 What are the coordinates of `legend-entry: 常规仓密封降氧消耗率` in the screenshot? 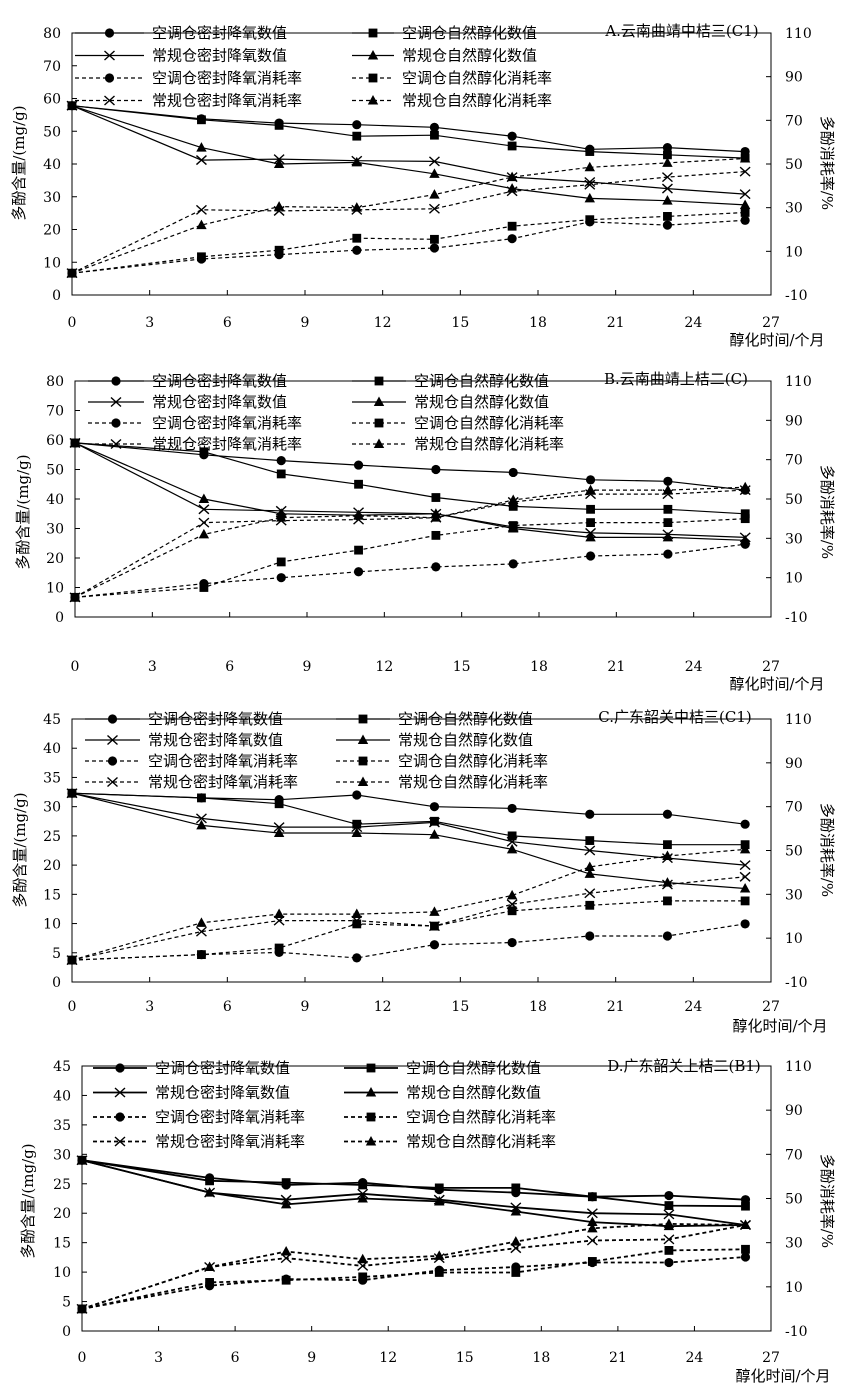 It's located at (191, 782).